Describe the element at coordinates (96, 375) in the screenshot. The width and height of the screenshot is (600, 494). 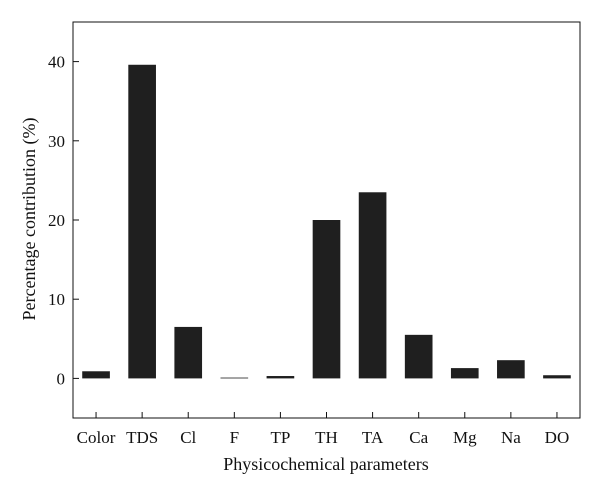
I see `bar-color` at that location.